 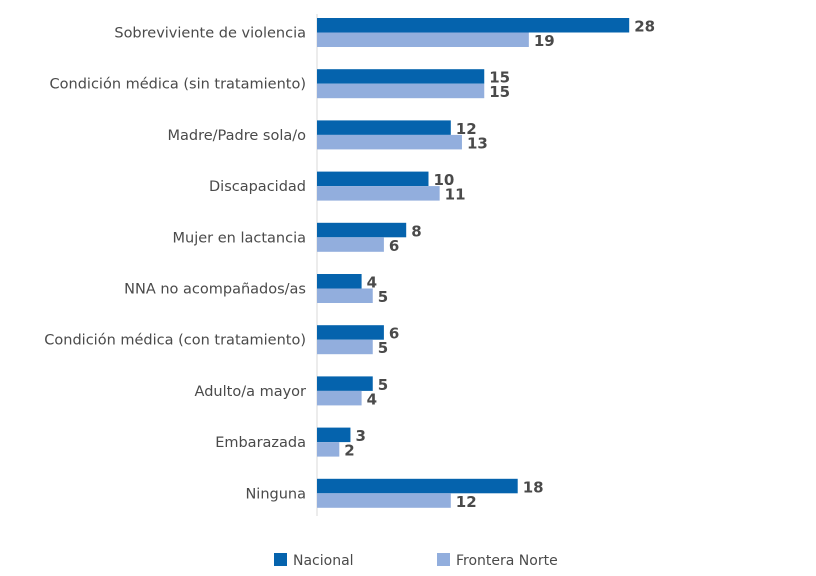 I want to click on category-label: Adulto/a mayor, so click(x=250, y=392).